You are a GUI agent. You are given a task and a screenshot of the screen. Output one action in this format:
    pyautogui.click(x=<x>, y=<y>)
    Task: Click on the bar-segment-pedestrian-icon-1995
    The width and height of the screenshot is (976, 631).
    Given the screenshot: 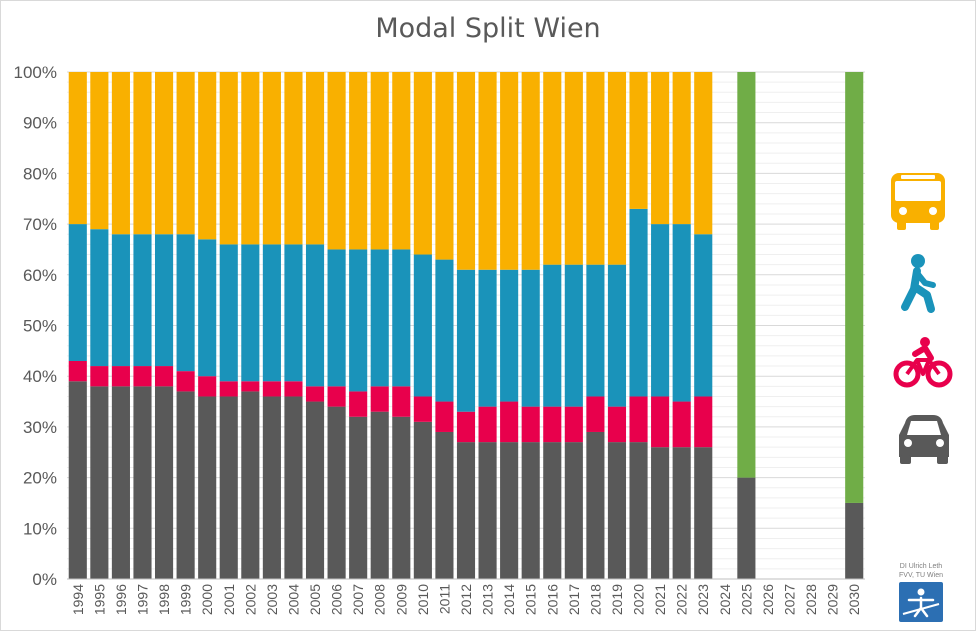 What is the action you would take?
    pyautogui.click(x=99, y=298)
    